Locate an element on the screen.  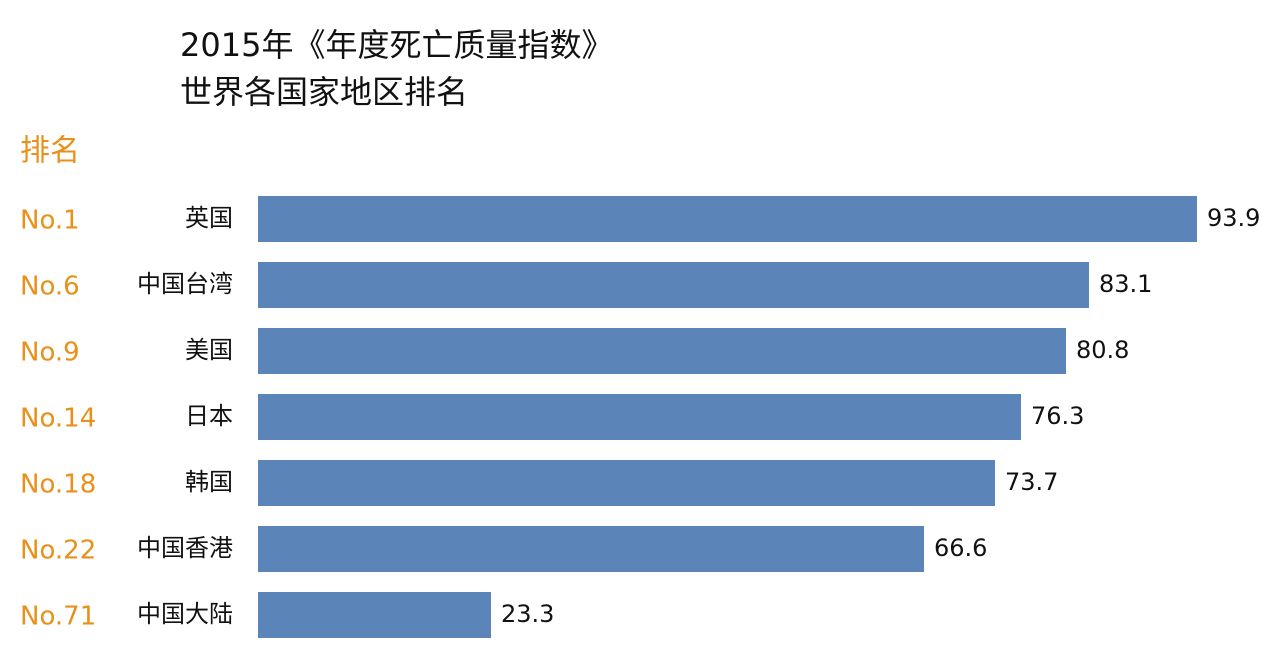
value-label: 73.7 is located at coordinates (1031, 482).